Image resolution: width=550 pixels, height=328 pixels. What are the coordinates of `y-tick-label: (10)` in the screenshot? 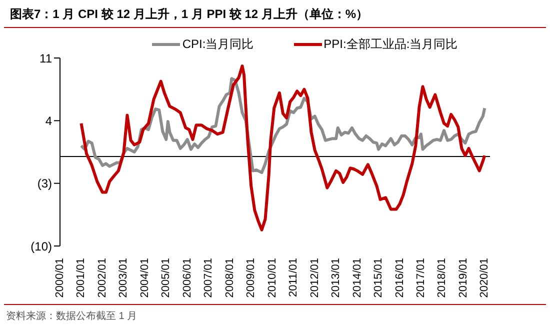 It's located at (41, 246).